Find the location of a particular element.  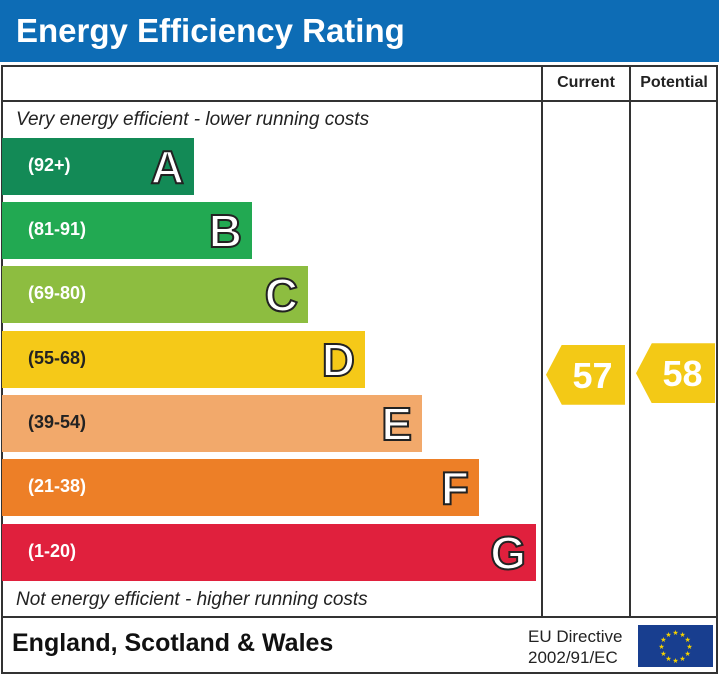

band-letter: F is located at coordinates (455, 488).